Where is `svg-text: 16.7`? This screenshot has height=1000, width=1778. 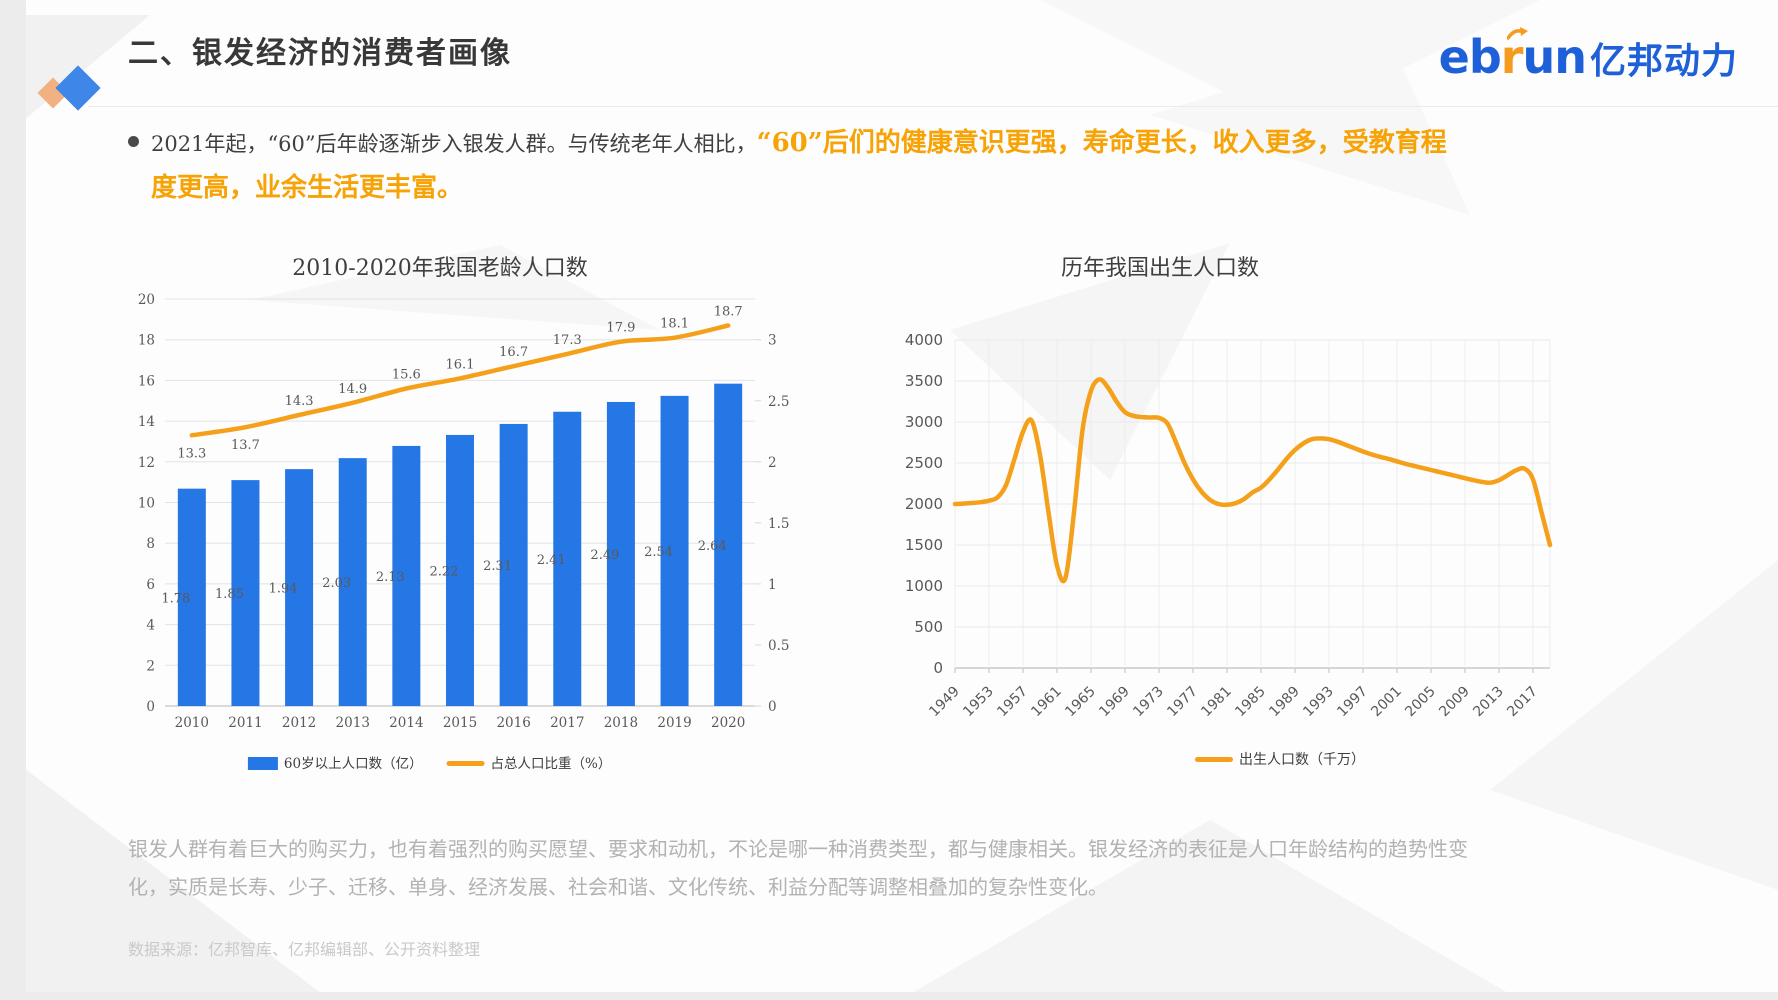 svg-text: 16.7 is located at coordinates (513, 352).